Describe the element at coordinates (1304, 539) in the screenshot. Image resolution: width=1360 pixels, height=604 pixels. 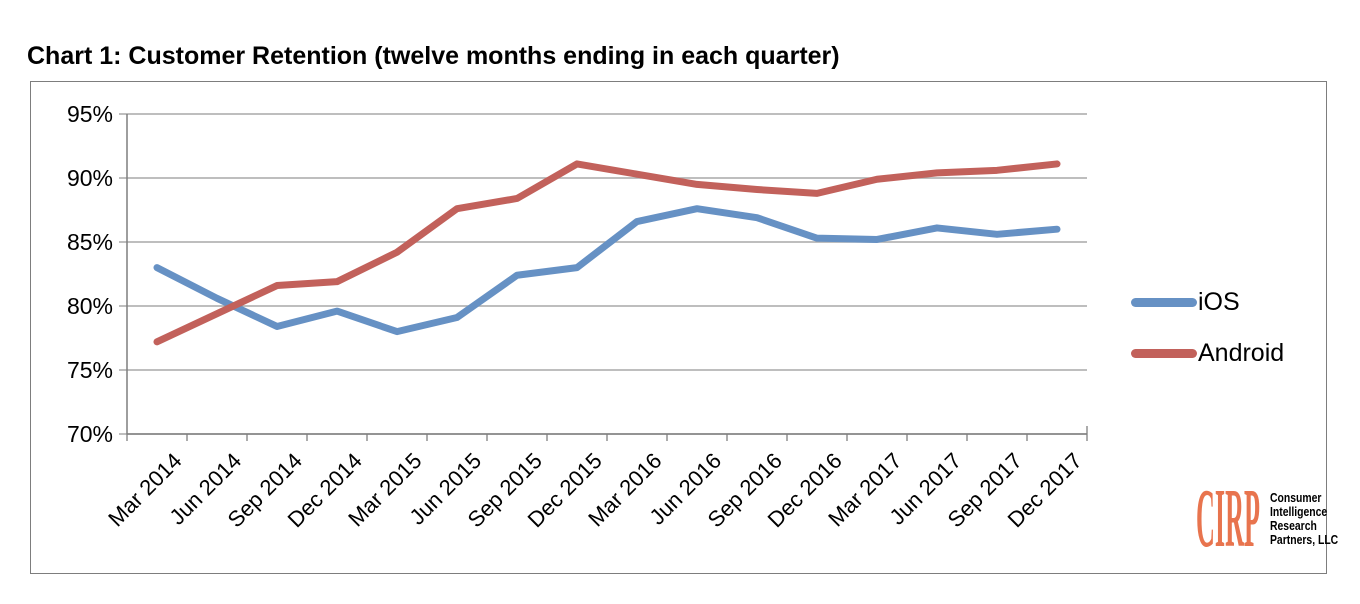
I see `logo-line-4: Partners, LLC` at that location.